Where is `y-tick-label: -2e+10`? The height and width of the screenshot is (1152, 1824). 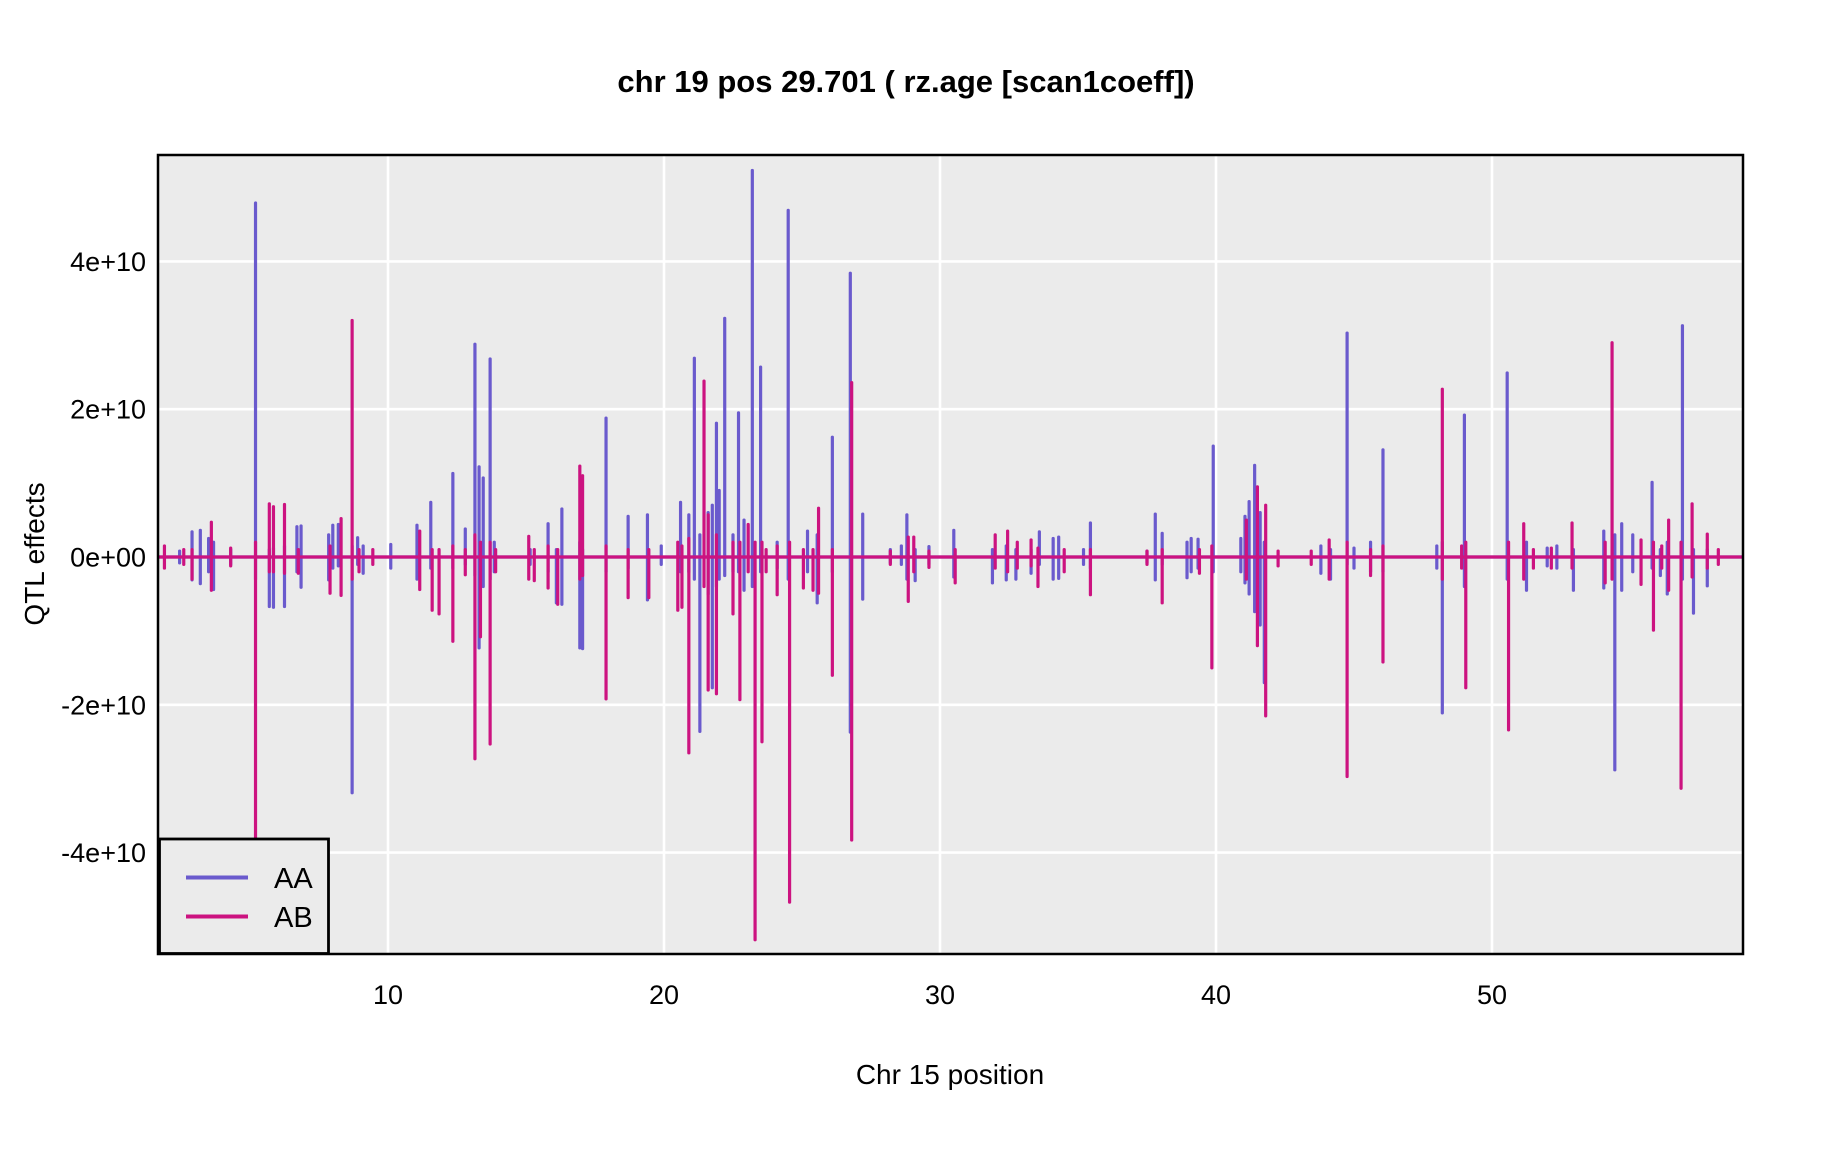
y-tick-label: -2e+10 is located at coordinates (103, 705).